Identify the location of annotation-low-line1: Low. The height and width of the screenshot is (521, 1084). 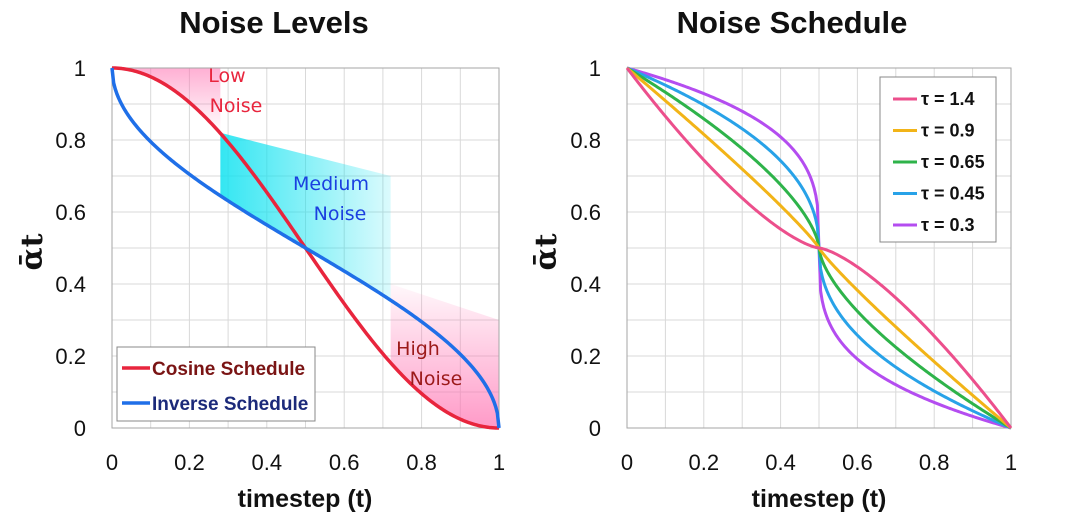
(226, 76).